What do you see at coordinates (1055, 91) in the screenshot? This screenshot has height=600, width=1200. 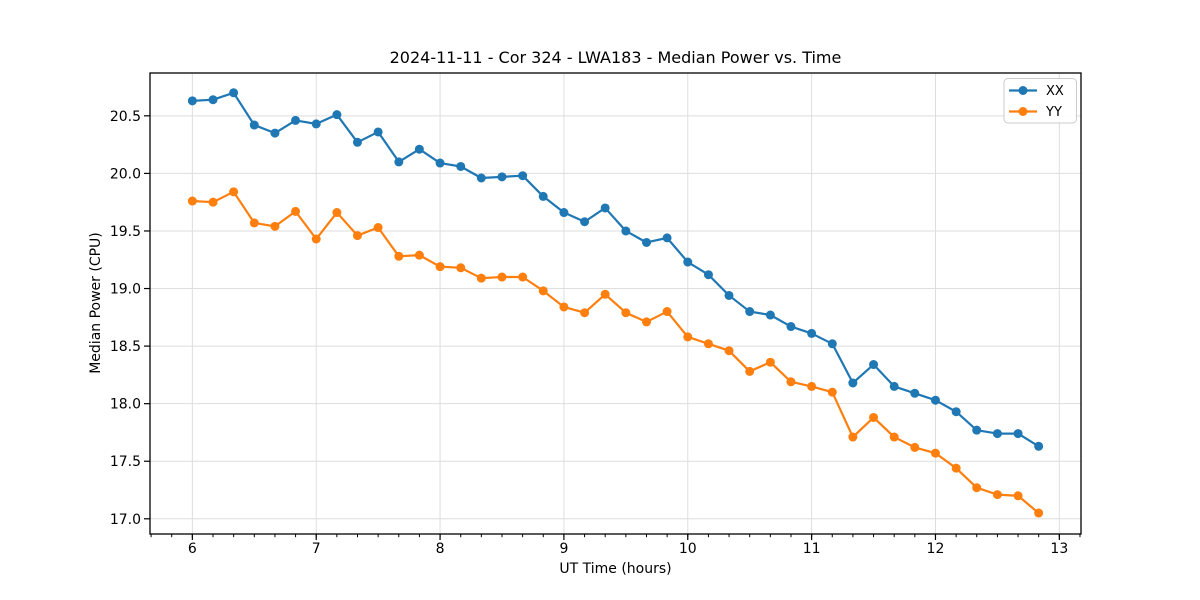 I see `legend-label: XX` at bounding box center [1055, 91].